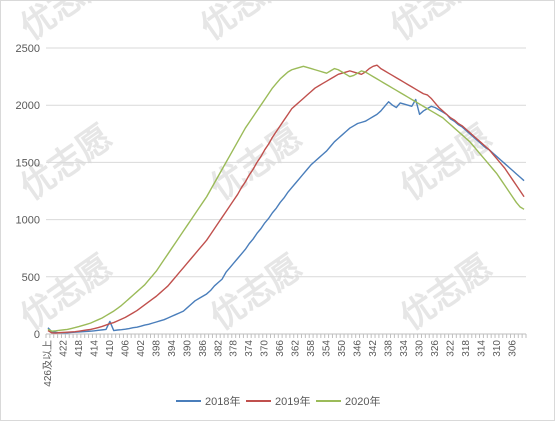  Describe the element at coordinates (187, 348) in the screenshot. I see `x-tick-label: 390` at that location.